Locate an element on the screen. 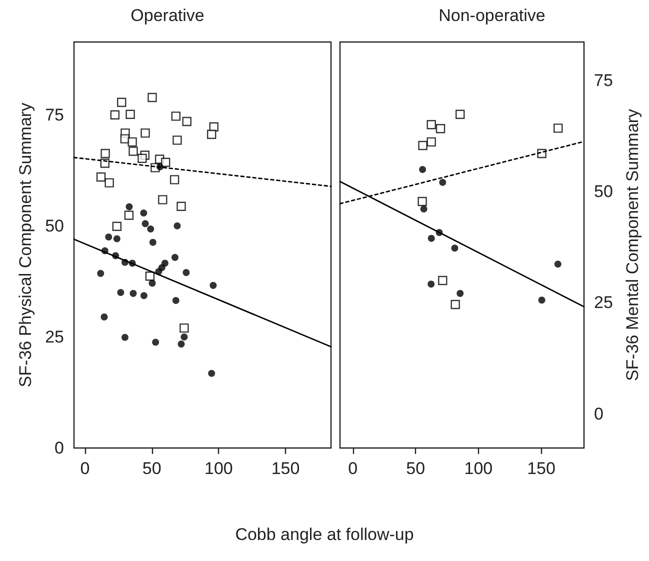 The height and width of the screenshot is (561, 649). y2-axis-title: SF-36 Mental Component Summary is located at coordinates (632, 245).